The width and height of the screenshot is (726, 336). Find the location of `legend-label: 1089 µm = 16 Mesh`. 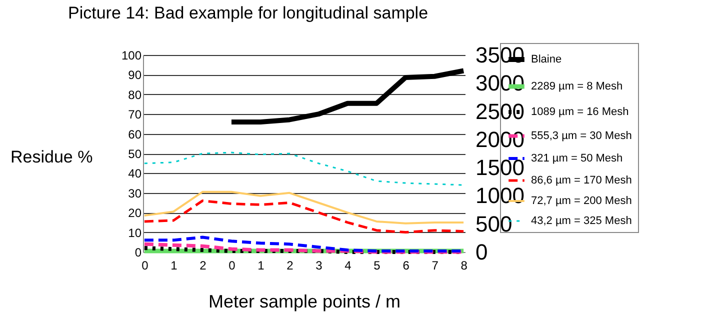

legend-label: 1089 µm = 16 Mesh is located at coordinates (580, 112).